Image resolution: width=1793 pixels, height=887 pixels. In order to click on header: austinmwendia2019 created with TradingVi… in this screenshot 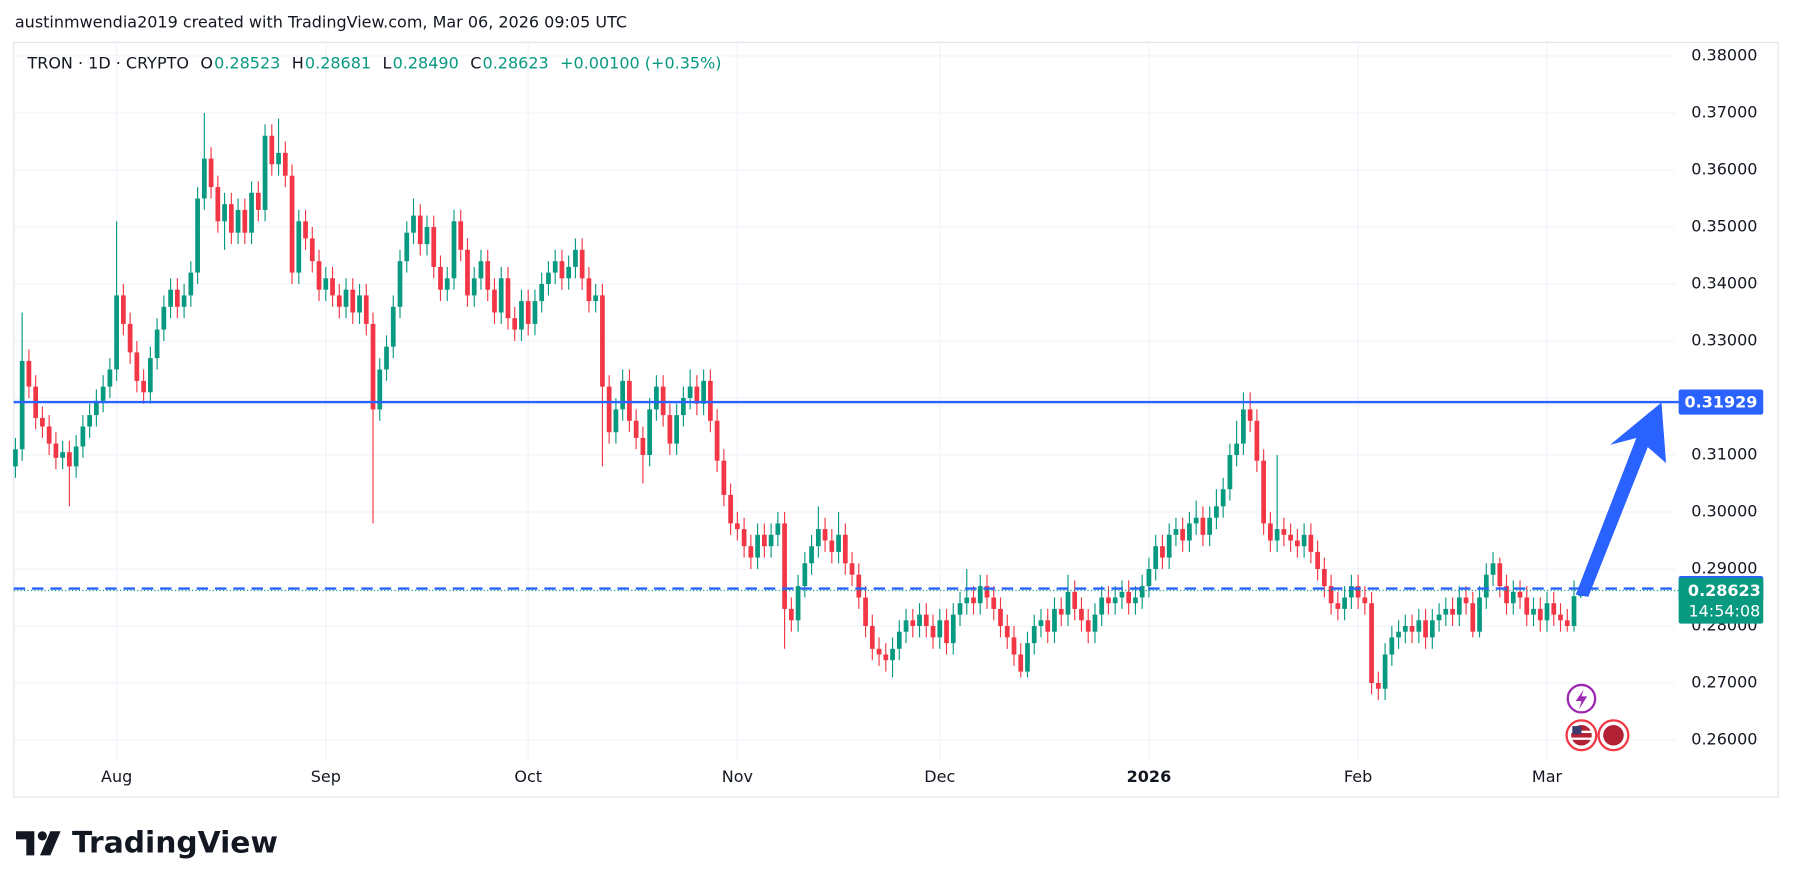, I will do `click(321, 21)`.